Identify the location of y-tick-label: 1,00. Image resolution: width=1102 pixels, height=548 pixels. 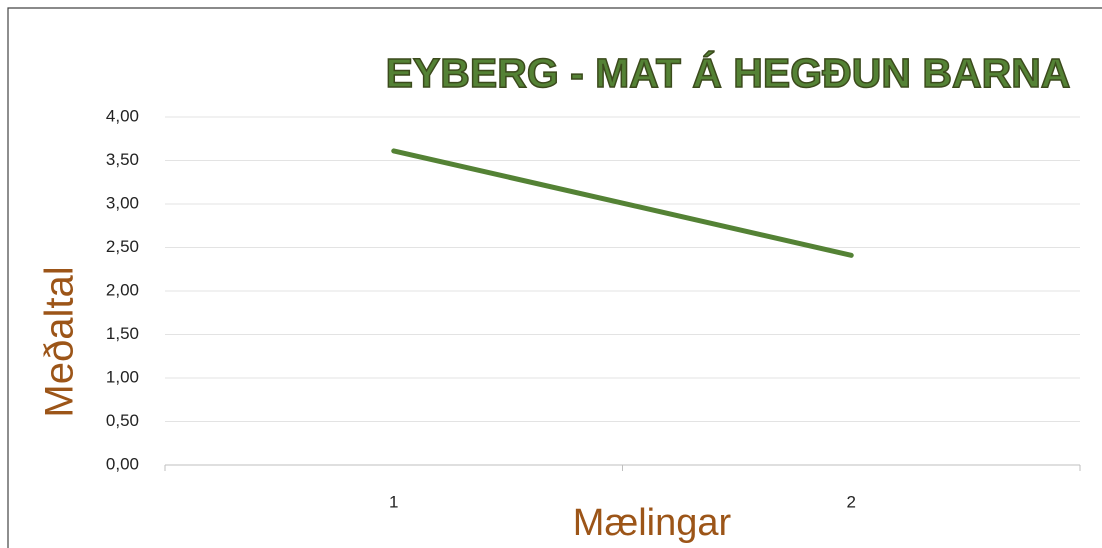
(122, 376).